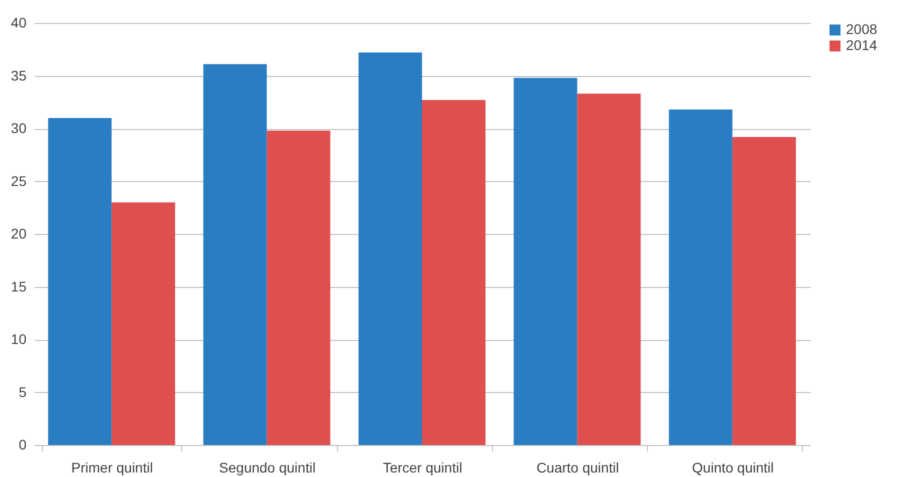 The image size is (921, 477). What do you see at coordinates (422, 468) in the screenshot?
I see `x-tick-label: Tercer quintil` at bounding box center [422, 468].